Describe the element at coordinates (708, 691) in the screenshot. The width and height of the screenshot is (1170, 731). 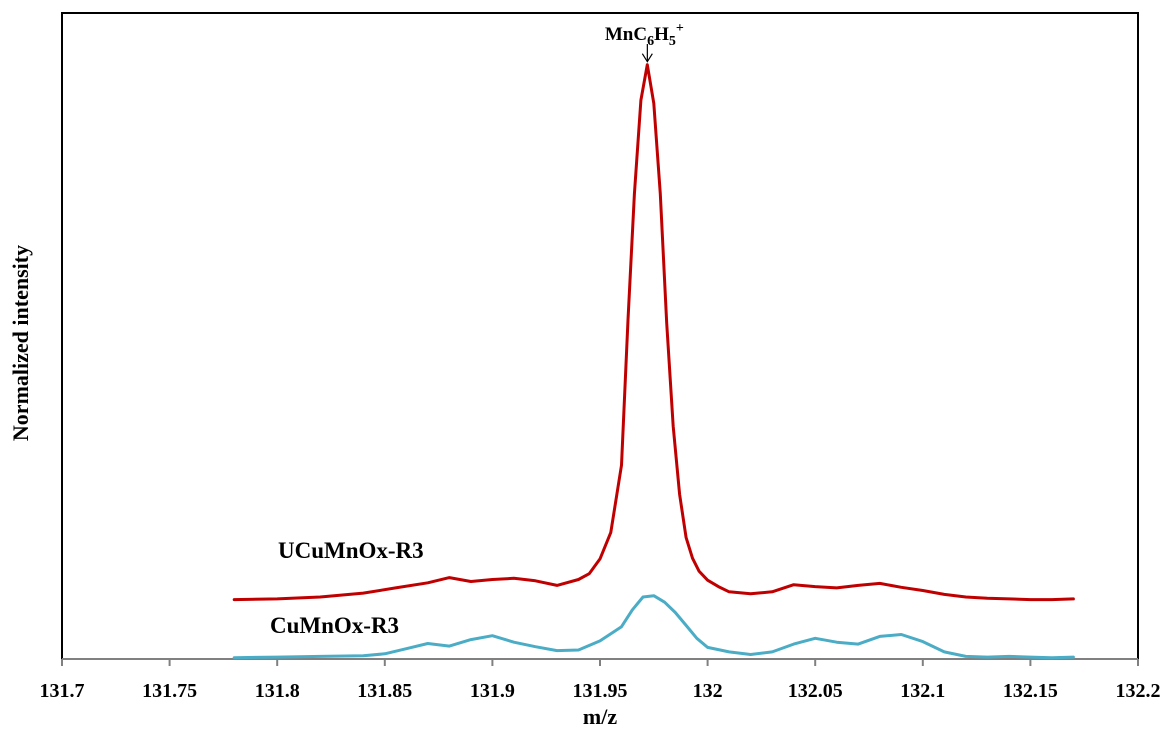
I see `x-tick-label: 132` at that location.